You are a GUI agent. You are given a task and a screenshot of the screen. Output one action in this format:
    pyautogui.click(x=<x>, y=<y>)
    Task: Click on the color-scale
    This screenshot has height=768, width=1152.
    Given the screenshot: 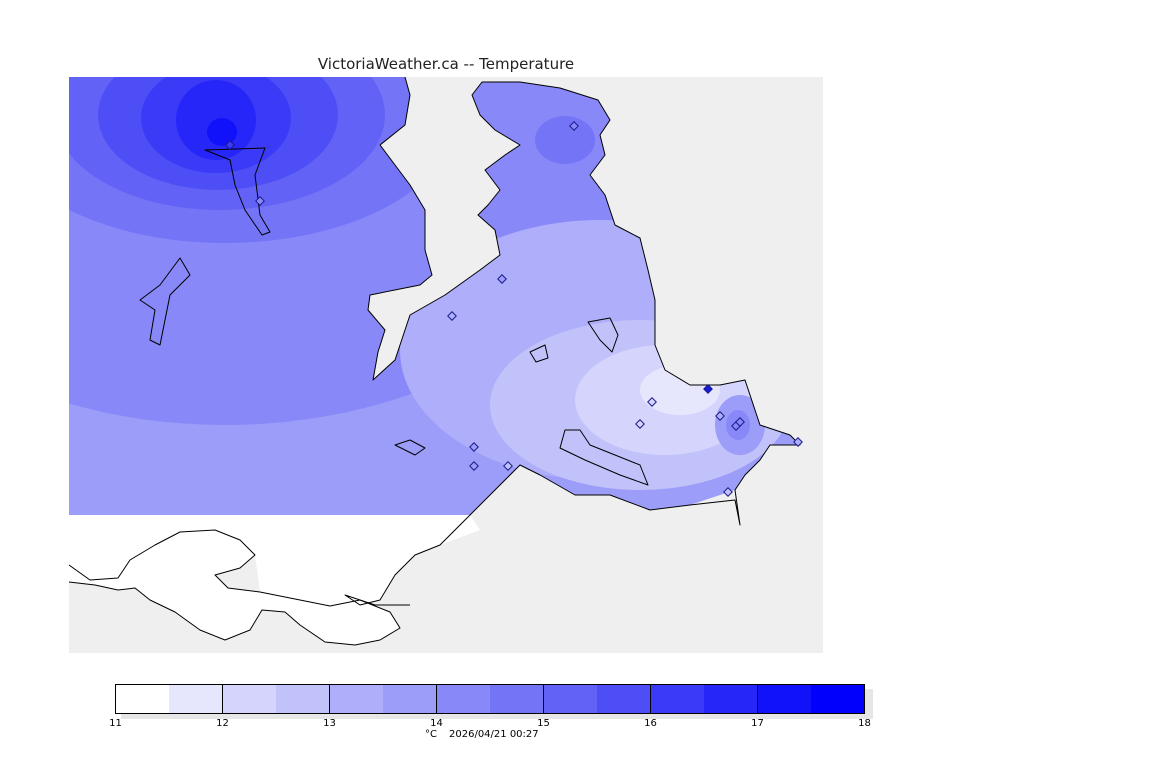 What is the action you would take?
    pyautogui.click(x=490, y=699)
    